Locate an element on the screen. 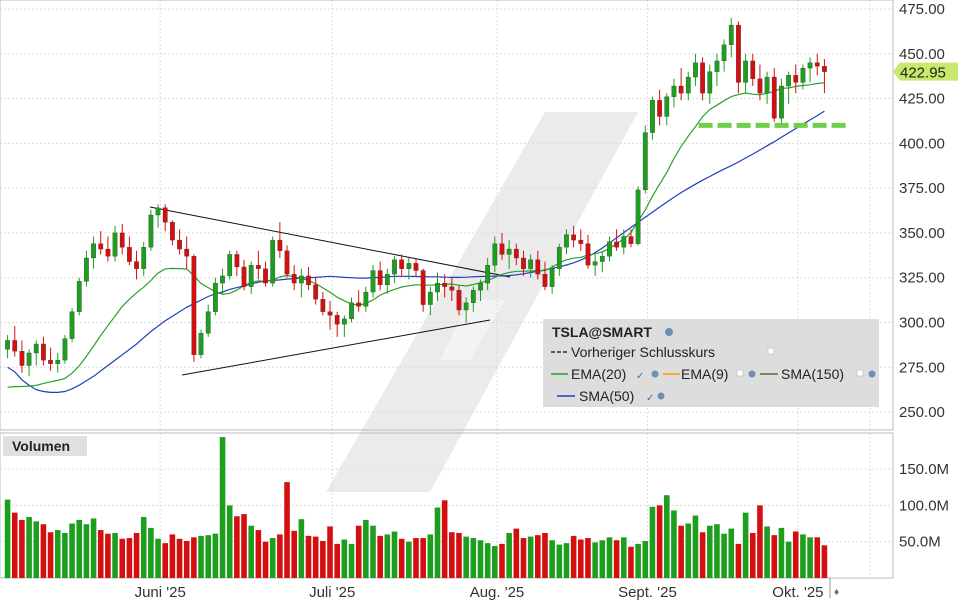 Image resolution: width=960 pixels, height=605 pixels. ema20-settings-icon is located at coordinates (655, 374).